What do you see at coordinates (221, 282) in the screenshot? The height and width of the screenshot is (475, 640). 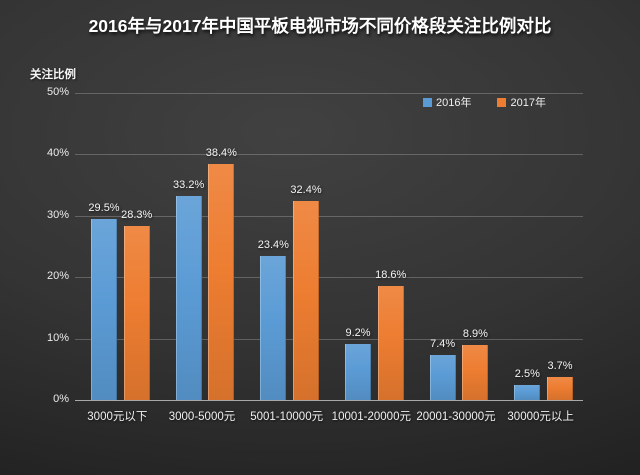 I see `bar-2017年-3000-5000元` at bounding box center [221, 282].